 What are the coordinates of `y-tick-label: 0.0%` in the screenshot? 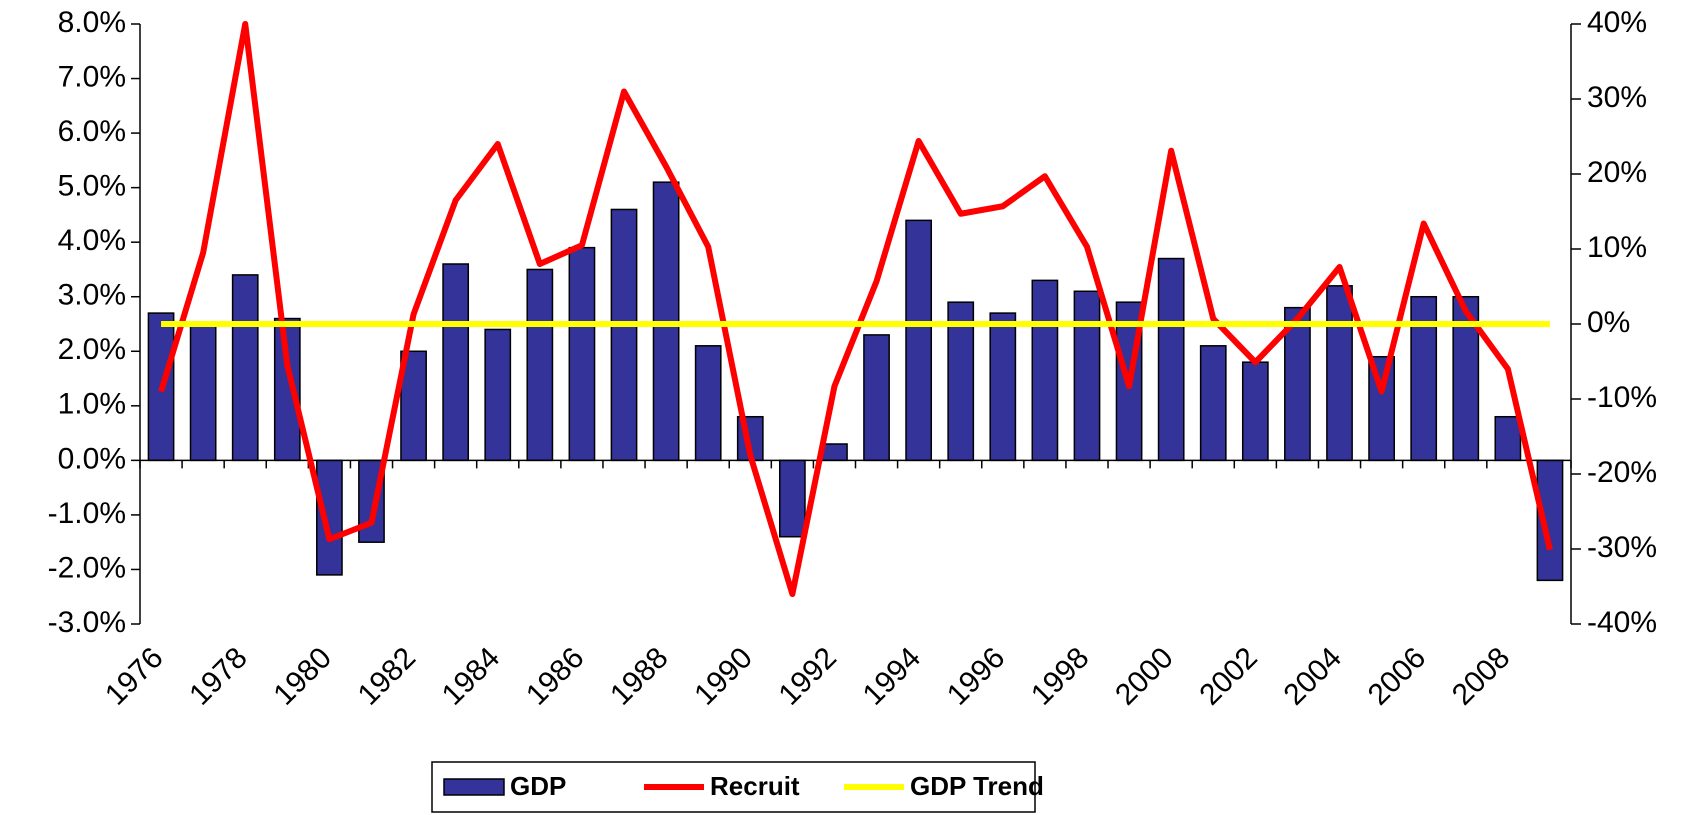 It's located at (92, 458).